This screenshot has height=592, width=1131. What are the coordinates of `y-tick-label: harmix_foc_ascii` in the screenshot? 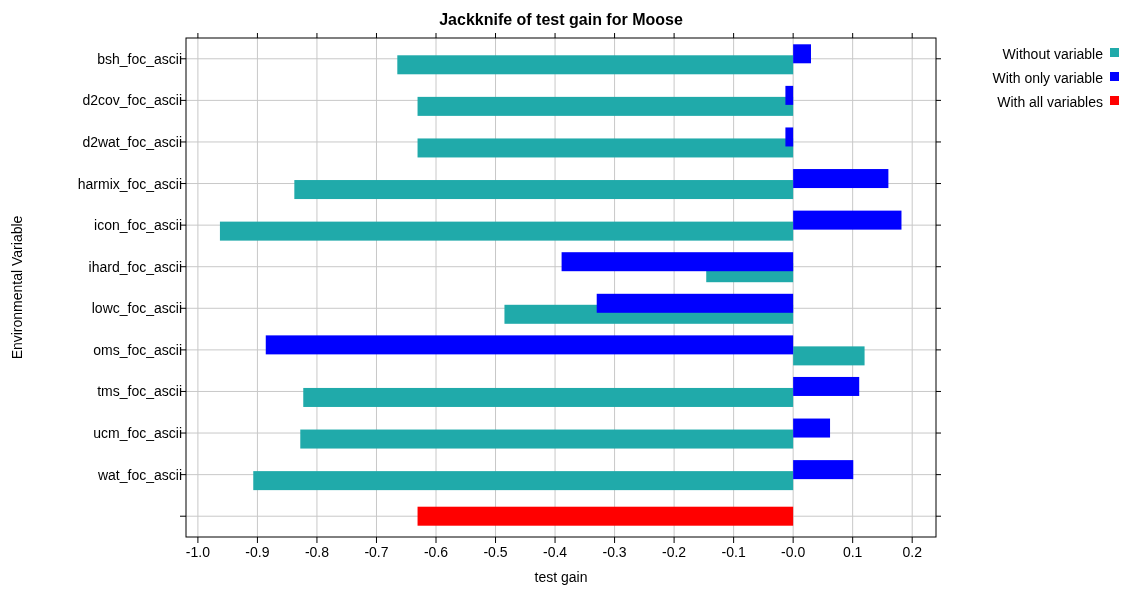 It's located at (129, 183).